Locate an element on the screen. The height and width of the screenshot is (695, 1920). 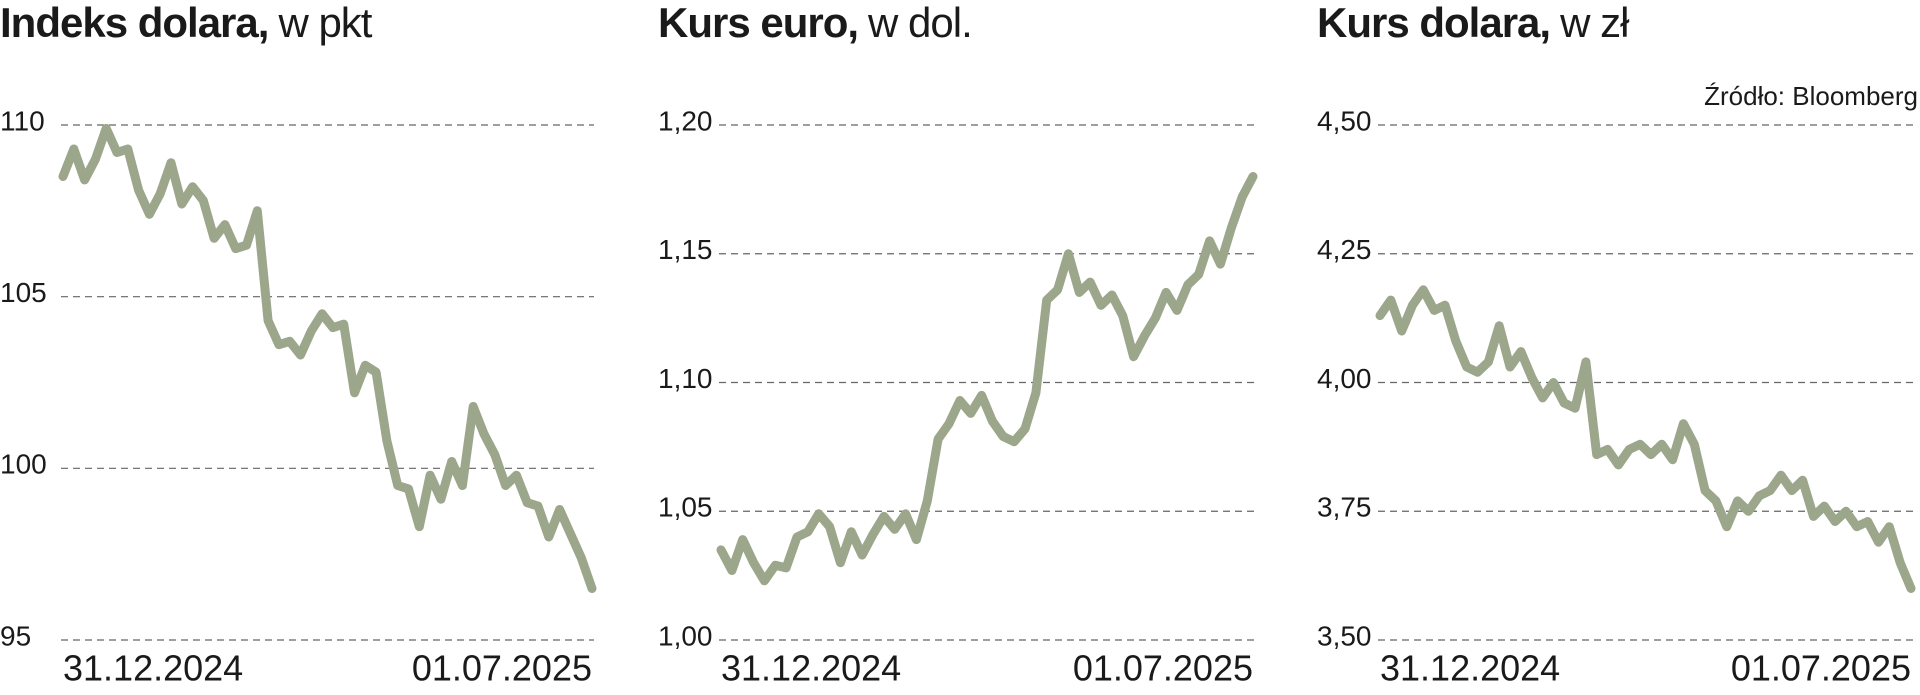
y-tick-label: 1,05 is located at coordinates (685, 507).